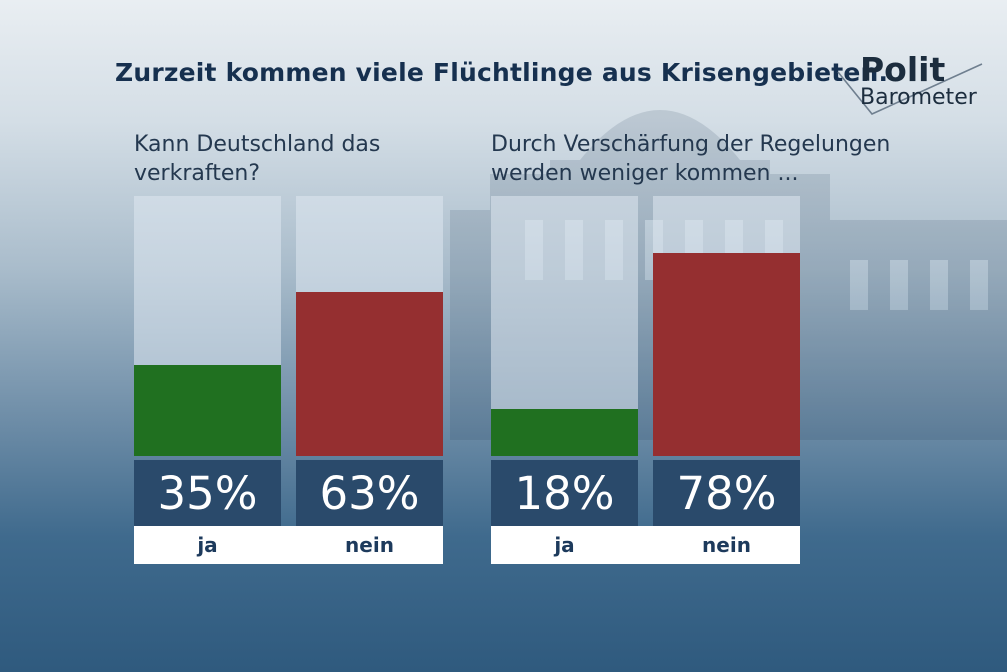 This screenshot has height=672, width=1007. What do you see at coordinates (207, 493) in the screenshot?
I see `value-label-ja: 35%` at bounding box center [207, 493].